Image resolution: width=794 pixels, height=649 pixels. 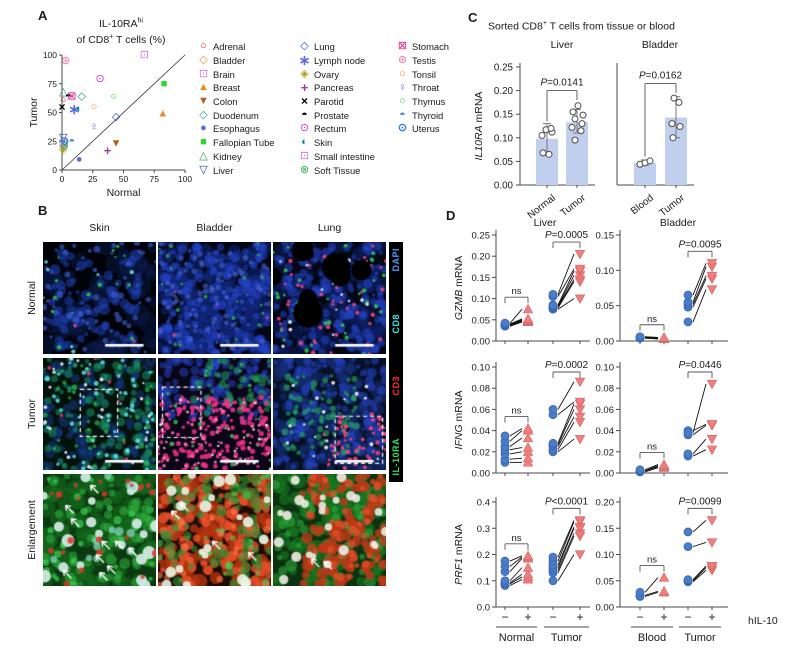 What do you see at coordinates (396, 324) in the screenshot?
I see `channel-label-cd8: CD8` at bounding box center [396, 324].